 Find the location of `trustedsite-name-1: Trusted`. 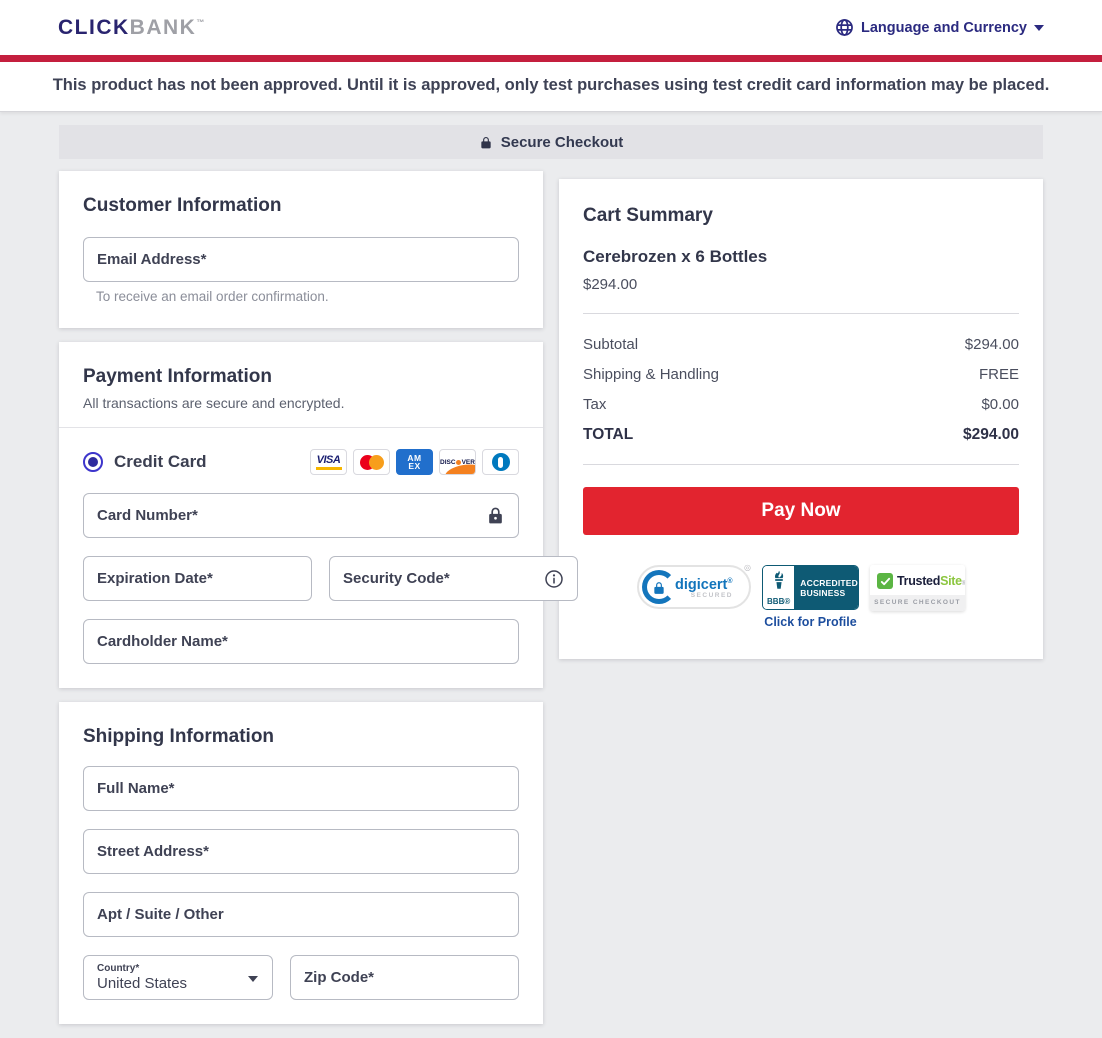

trustedsite-name-1: Trusted is located at coordinates (919, 581).